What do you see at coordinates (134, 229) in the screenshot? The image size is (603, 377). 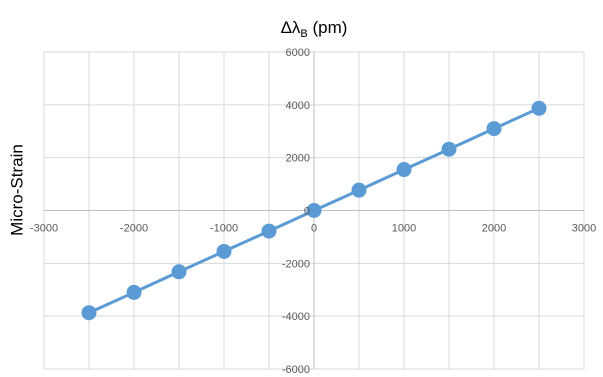 I see `x-tick-label: -2000` at bounding box center [134, 229].